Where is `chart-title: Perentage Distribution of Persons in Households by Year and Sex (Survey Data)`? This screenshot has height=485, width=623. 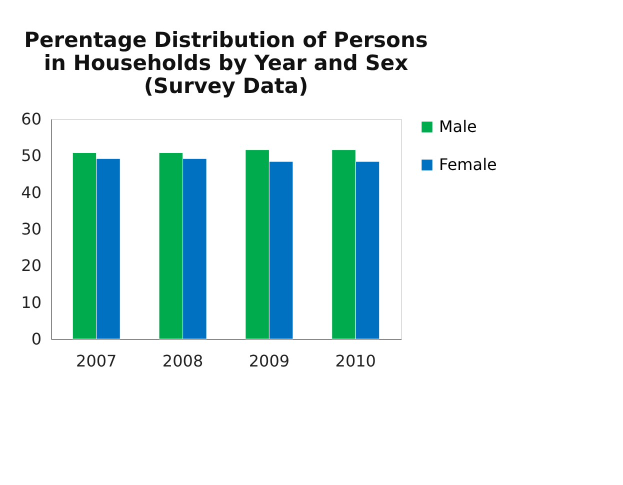 chart-title: Perentage Distribution of Persons in Households by Year and Sex (Survey Data) is located at coordinates (226, 63).